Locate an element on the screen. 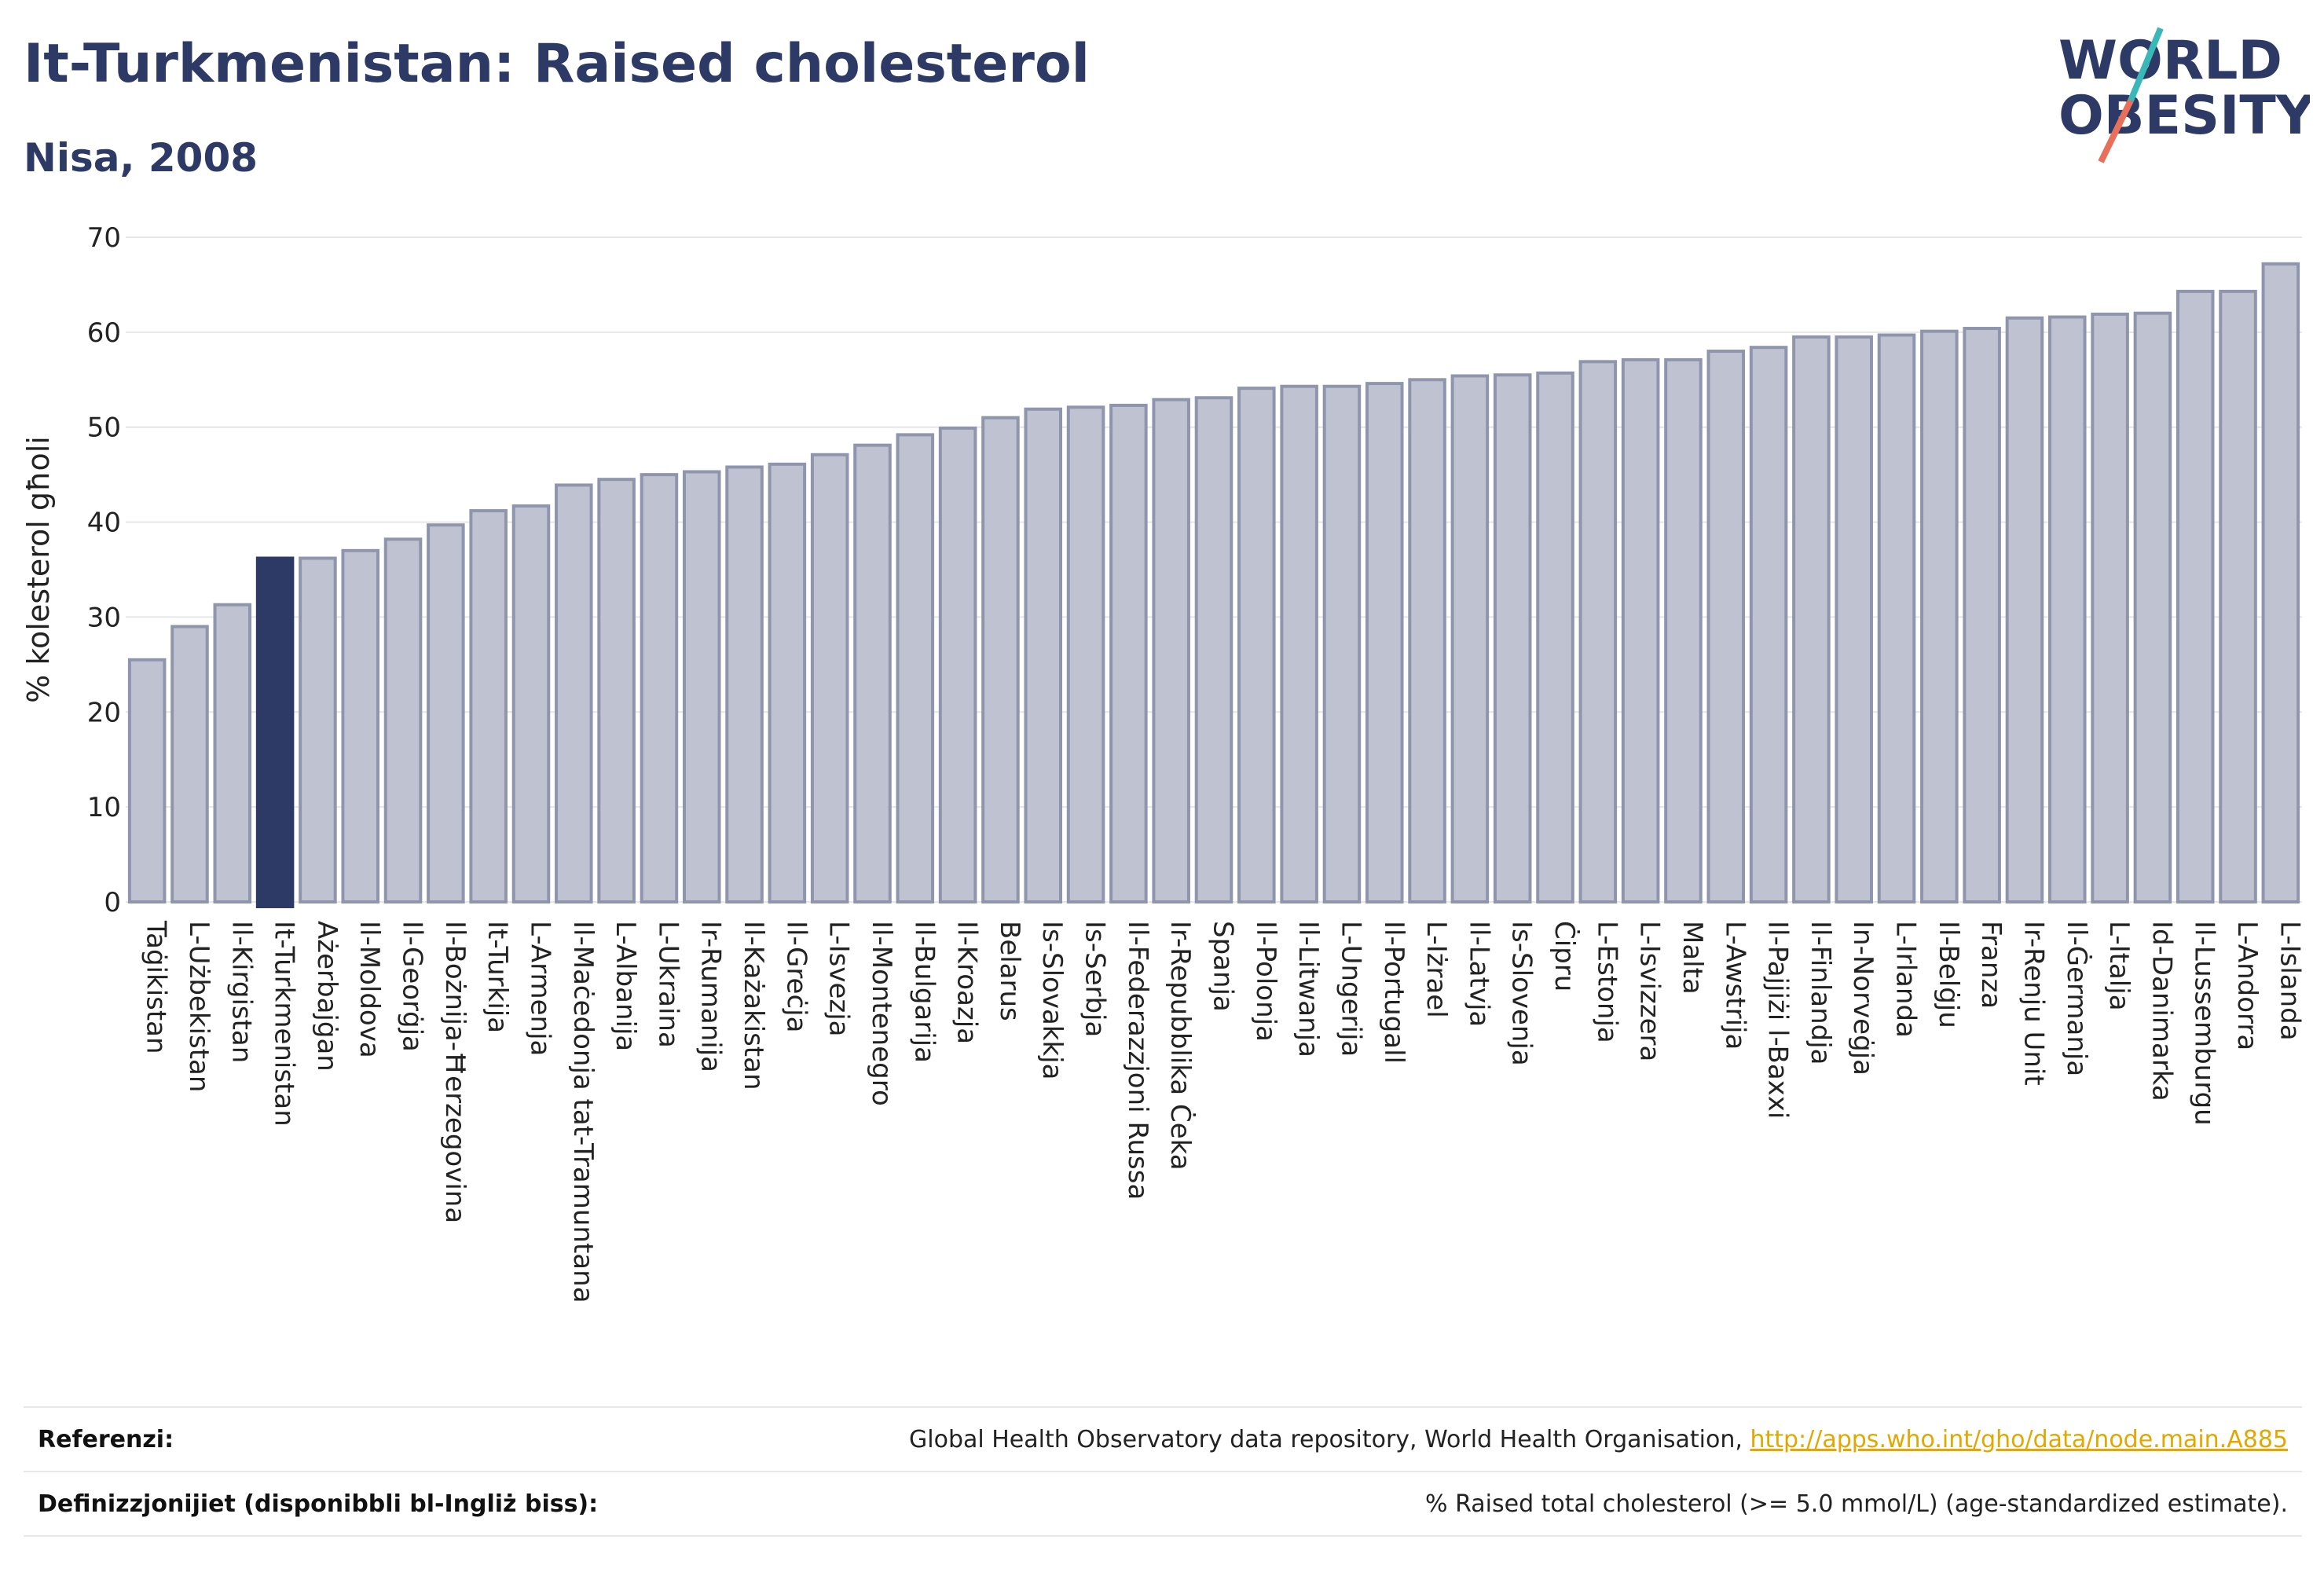 The image size is (2324, 1576). x-tick-label: L-Isvezja is located at coordinates (839, 979).